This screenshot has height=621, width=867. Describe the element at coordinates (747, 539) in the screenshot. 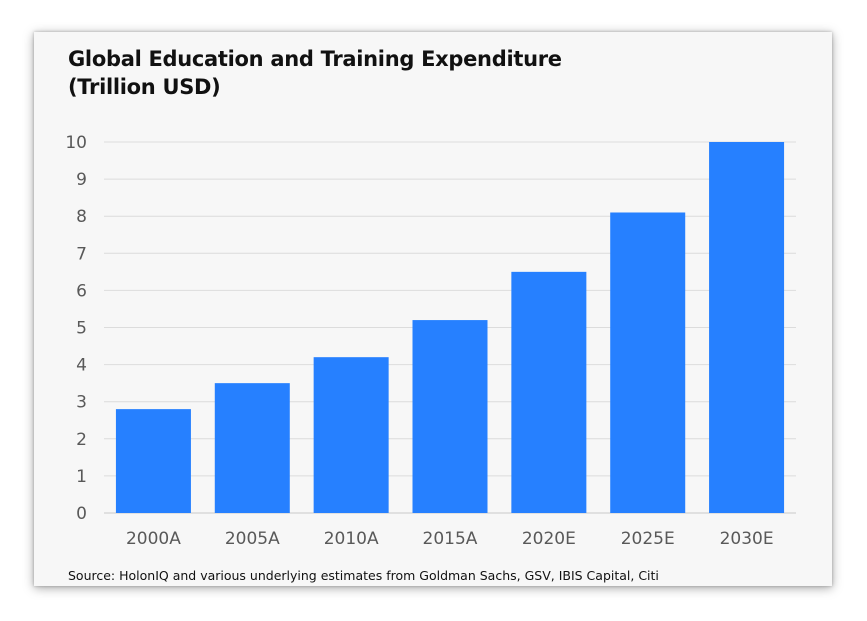

I see `x-tick-label: 2030E` at that location.